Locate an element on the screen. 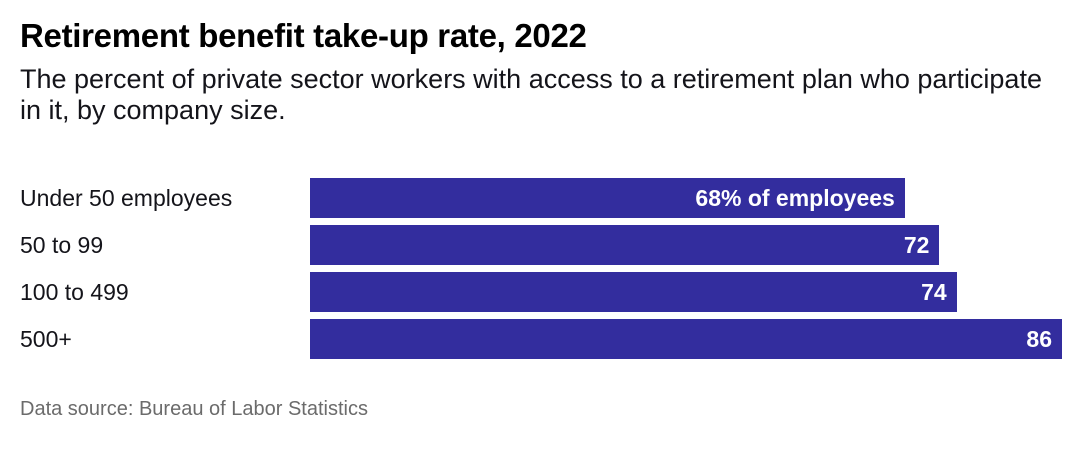 This screenshot has width=1080, height=452. bar-500-plus: 86 is located at coordinates (686, 339).